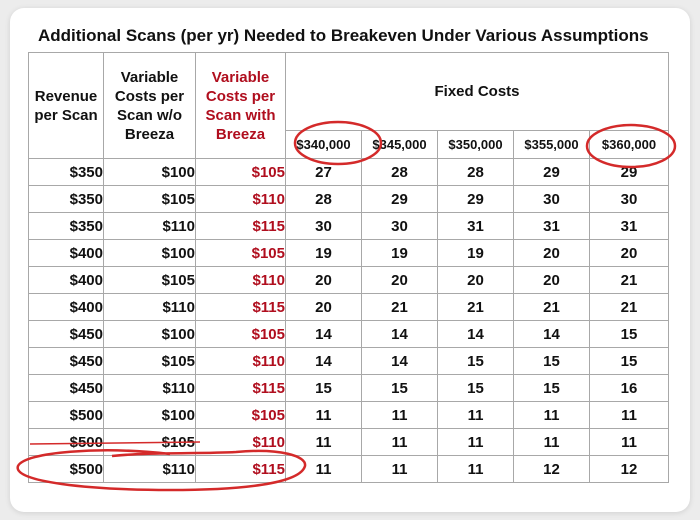  I want to click on table-row: $450 $110 $115 15 15 15 15 16, so click(349, 388).